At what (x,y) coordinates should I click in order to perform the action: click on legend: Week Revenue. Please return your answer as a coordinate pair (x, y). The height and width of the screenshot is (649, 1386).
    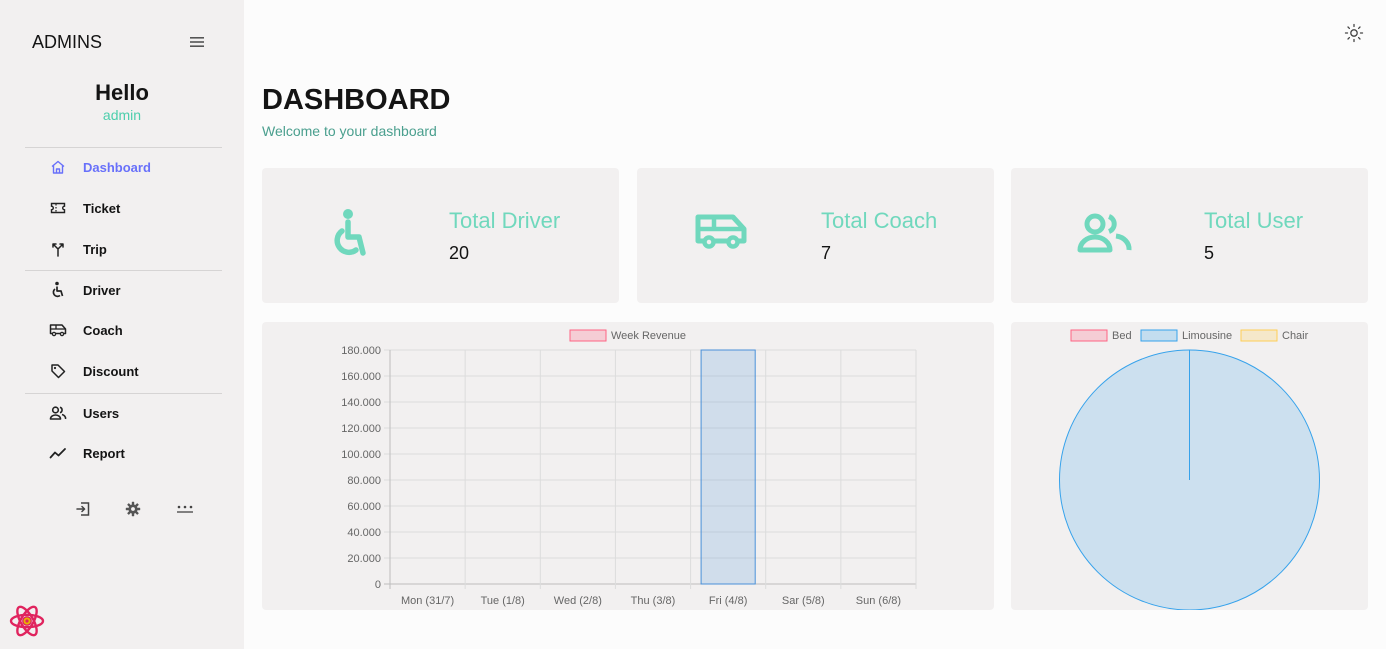
    Looking at the image, I should click on (627, 335).